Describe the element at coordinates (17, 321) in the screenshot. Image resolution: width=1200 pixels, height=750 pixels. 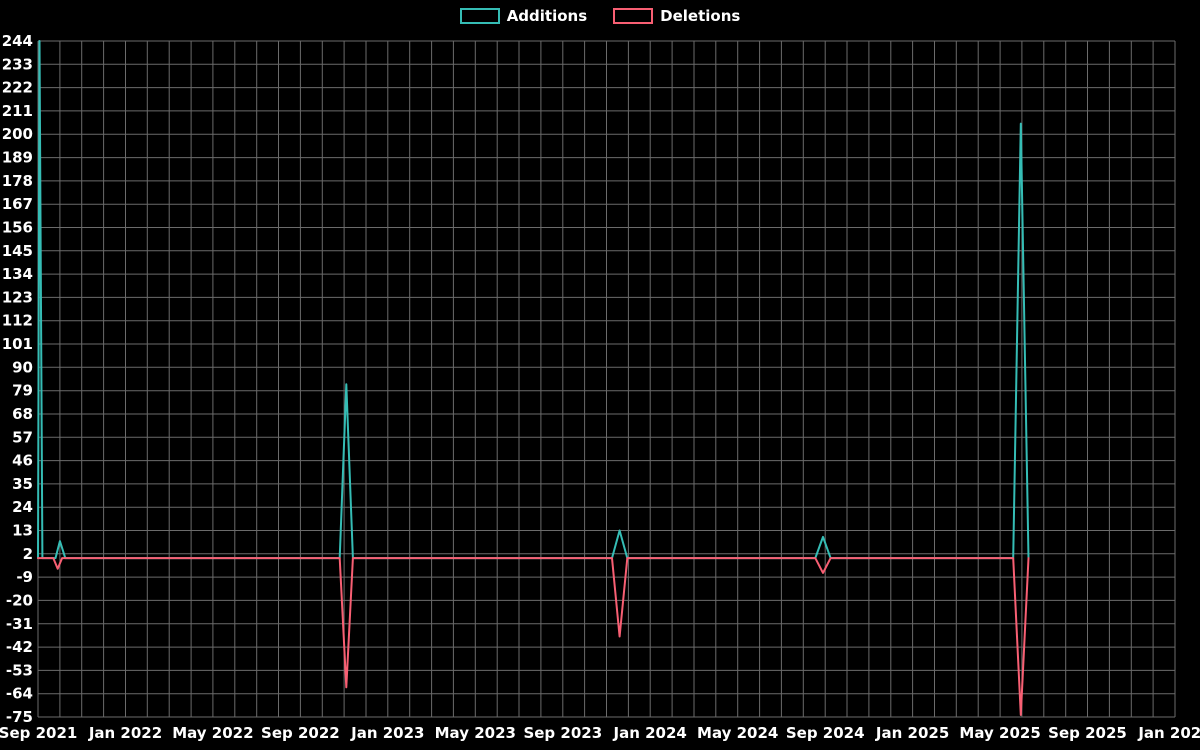
I see `y-tick-label: 112` at that location.